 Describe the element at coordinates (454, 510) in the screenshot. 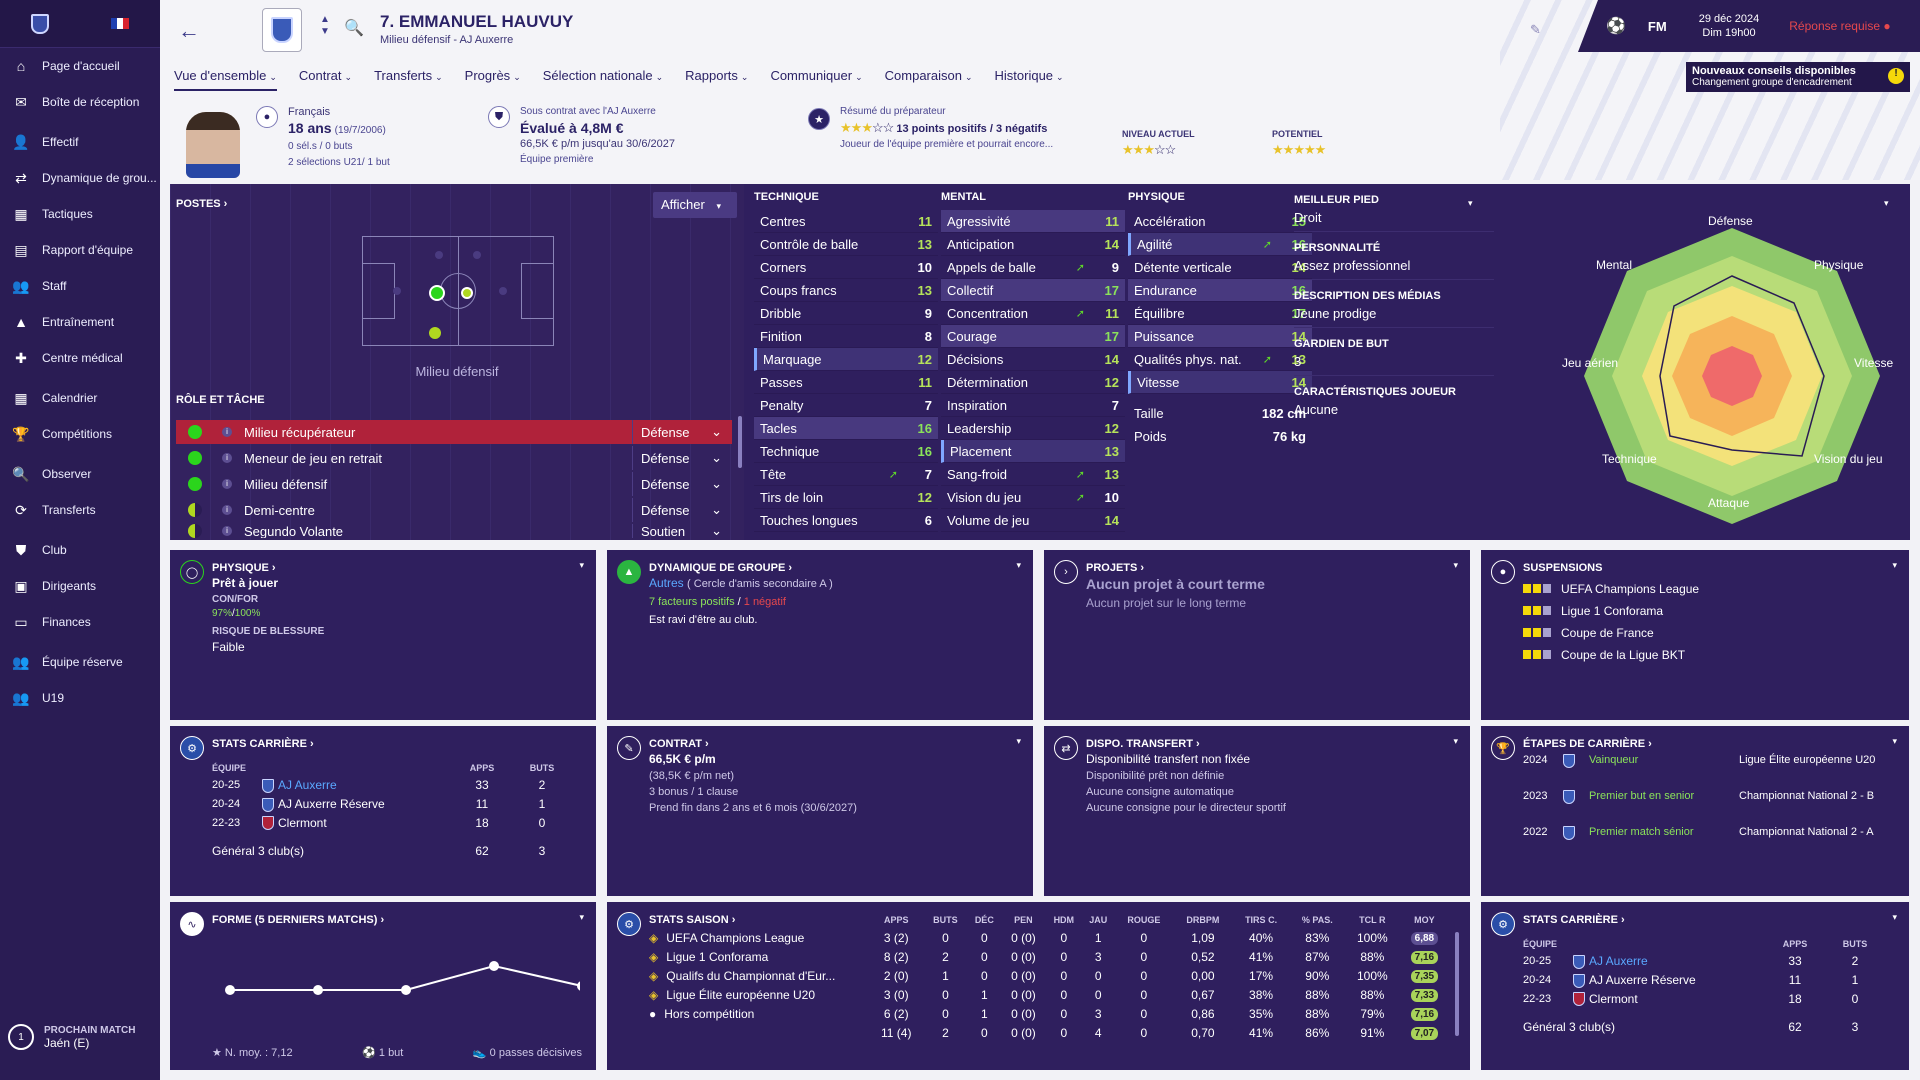

I see `role-row: i Demi-centre Défense ⌄` at that location.